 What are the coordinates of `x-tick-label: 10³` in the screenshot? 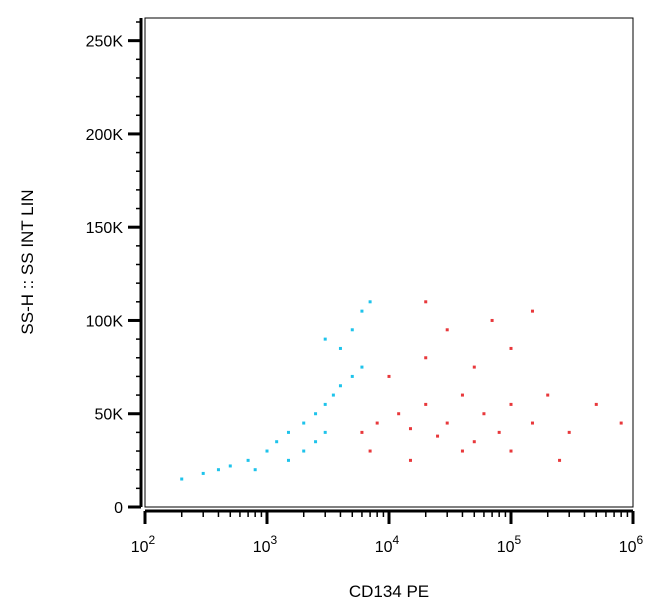 It's located at (265, 544).